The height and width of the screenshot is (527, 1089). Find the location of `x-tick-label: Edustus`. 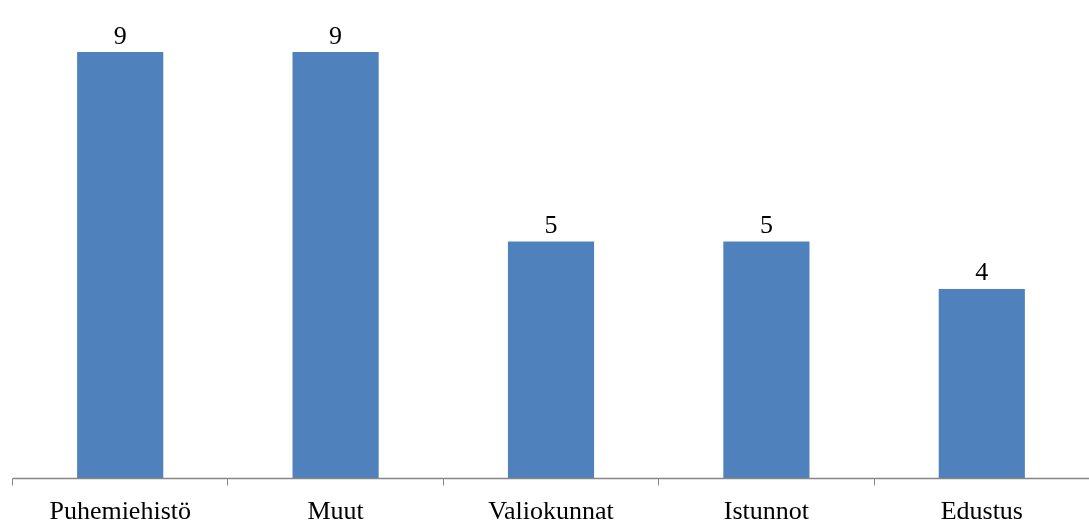

x-tick-label: Edustus is located at coordinates (981, 510).